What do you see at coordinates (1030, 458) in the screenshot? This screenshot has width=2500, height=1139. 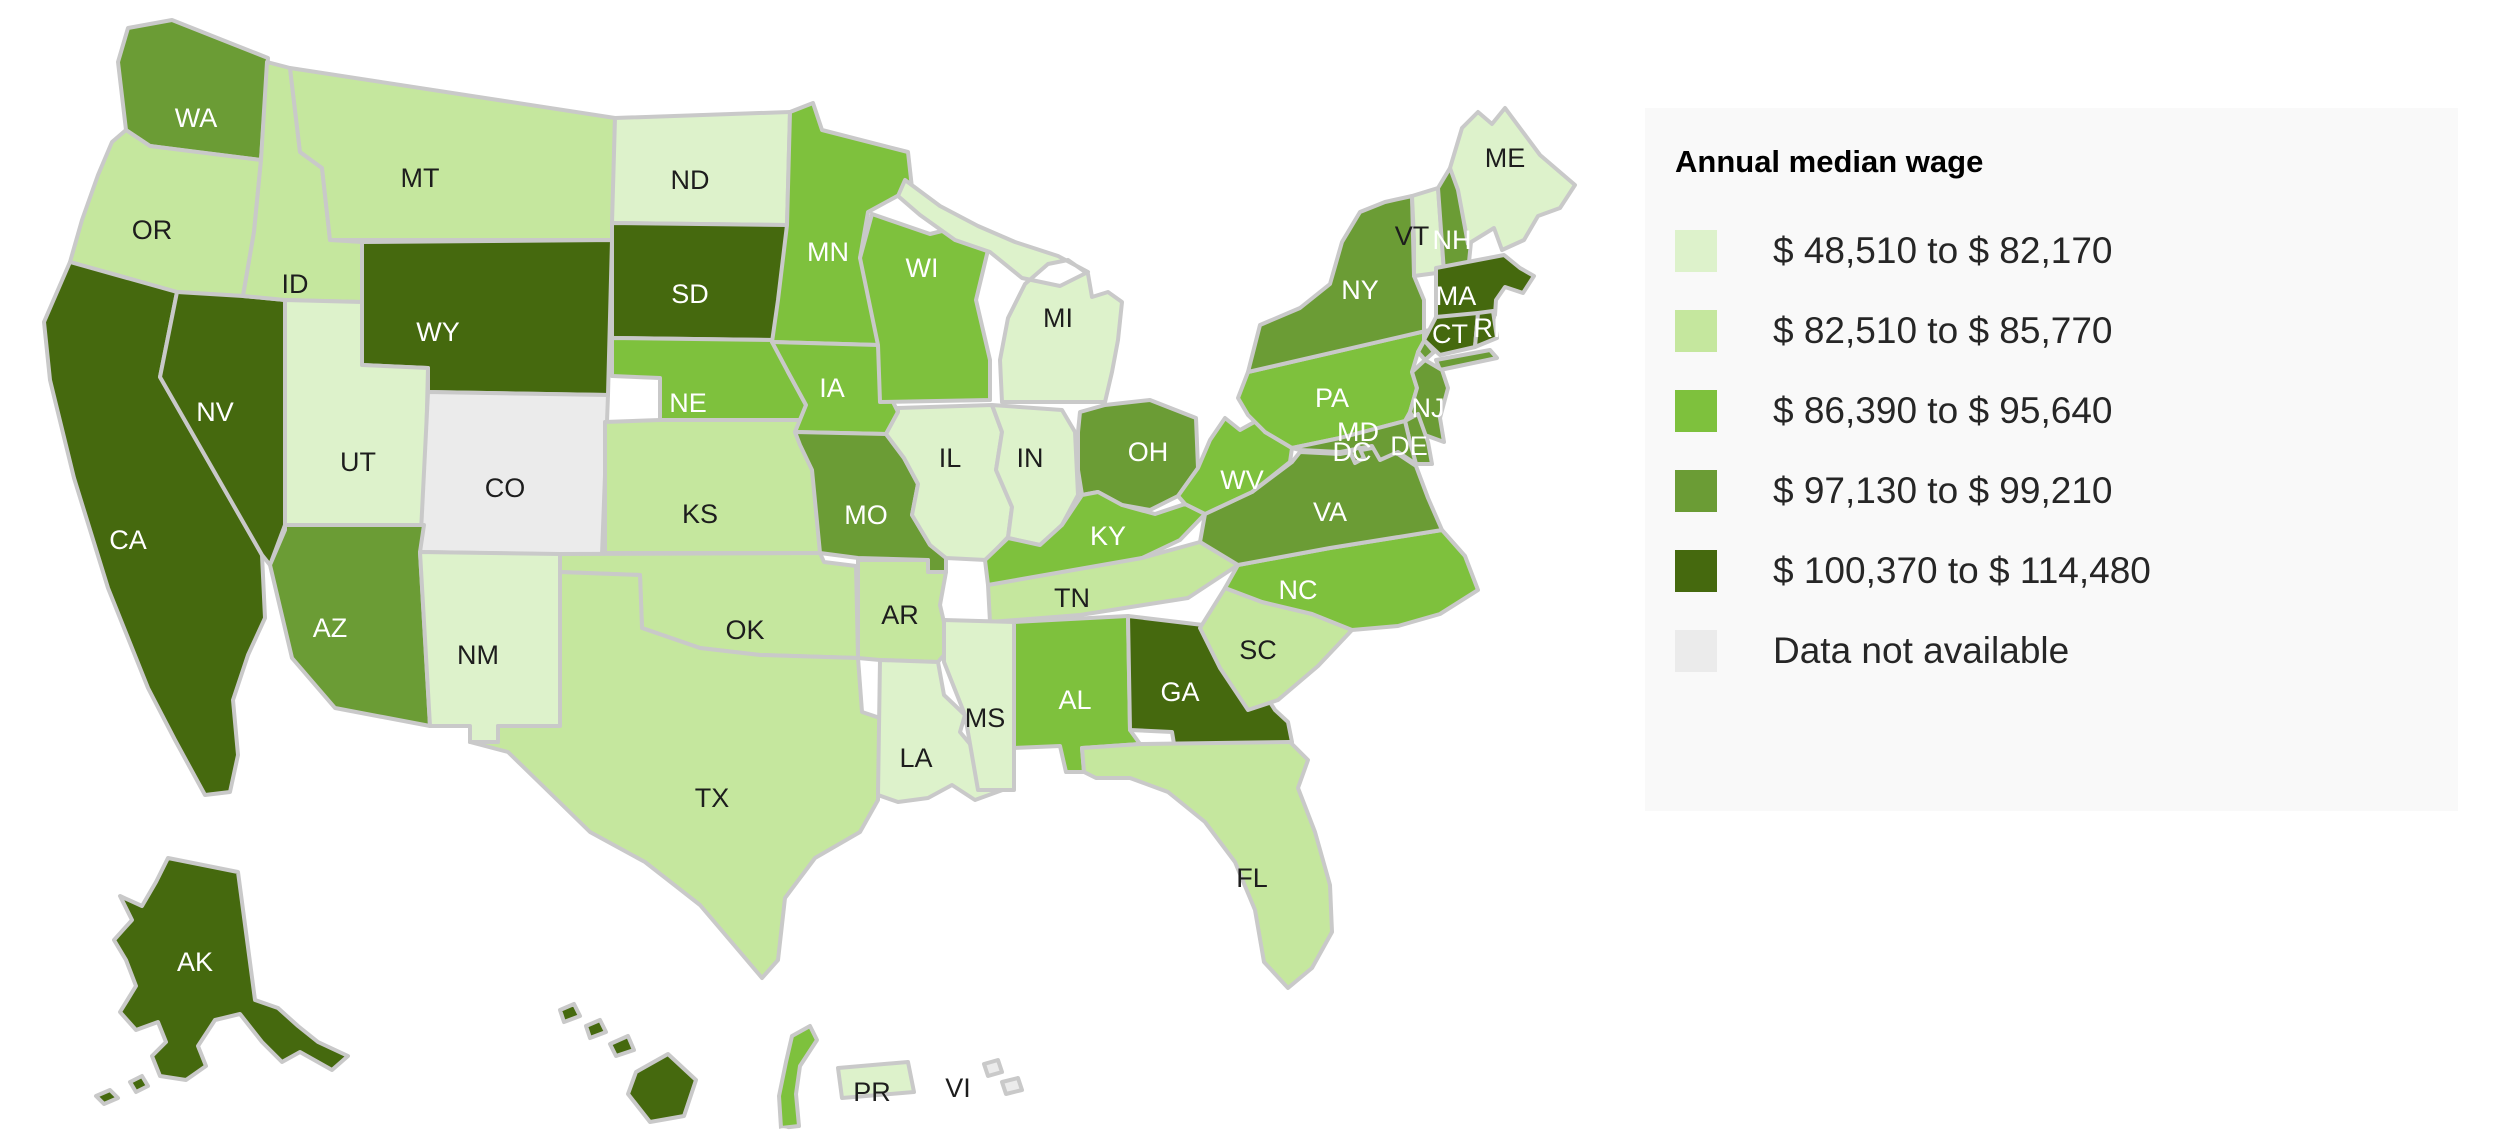 I see `state-label-in: IN` at bounding box center [1030, 458].